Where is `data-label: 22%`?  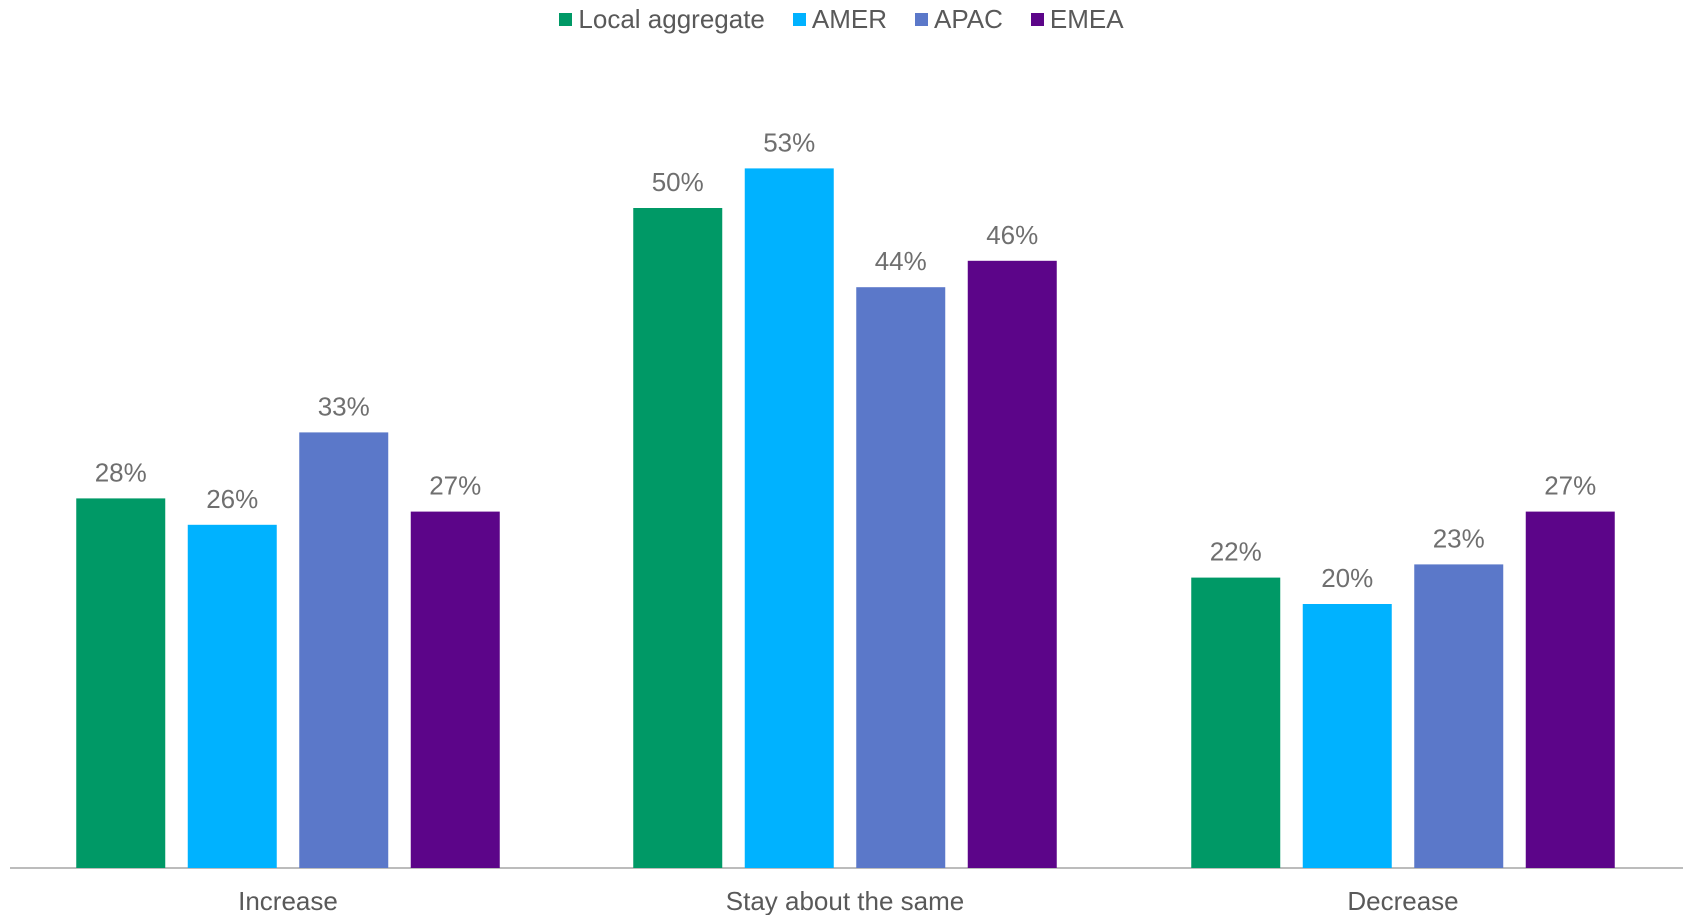 data-label: 22% is located at coordinates (1236, 552).